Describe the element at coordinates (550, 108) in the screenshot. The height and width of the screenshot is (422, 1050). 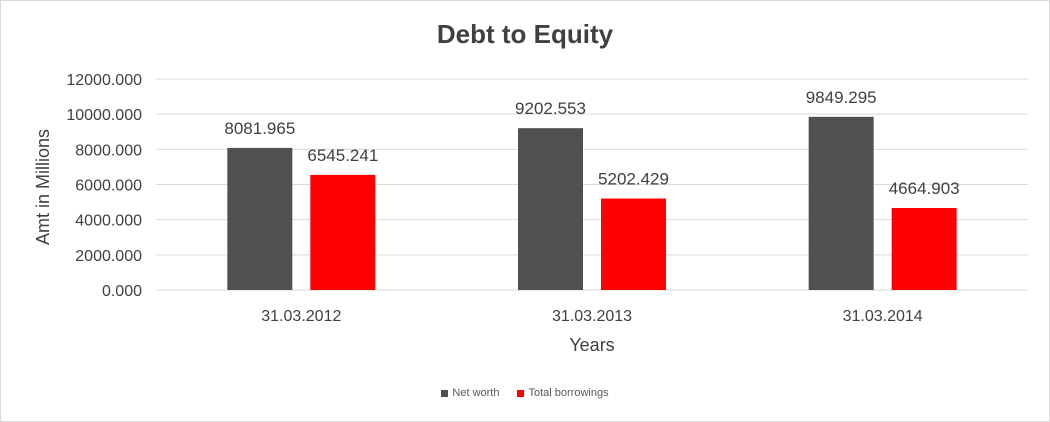
I see `data-label: 9202.553` at that location.